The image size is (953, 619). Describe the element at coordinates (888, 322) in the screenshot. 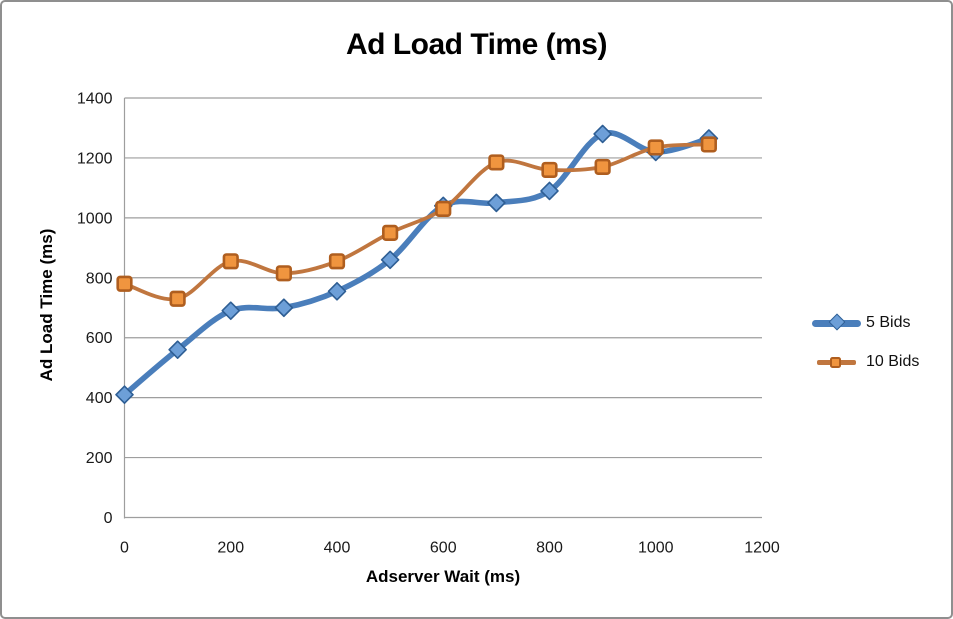

I see `legend-label: 5 Bids` at that location.